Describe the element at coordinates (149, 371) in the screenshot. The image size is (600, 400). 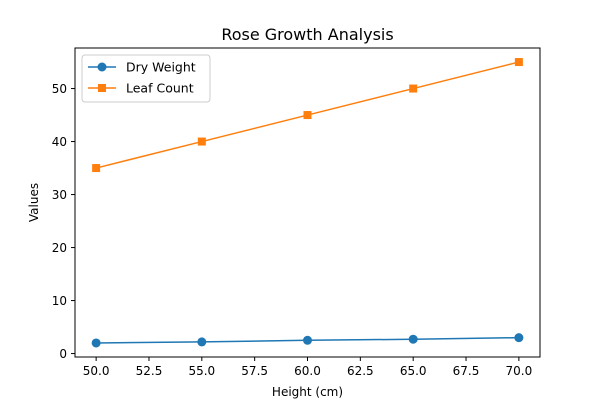
I see `x-tick-label: 52.5` at that location.